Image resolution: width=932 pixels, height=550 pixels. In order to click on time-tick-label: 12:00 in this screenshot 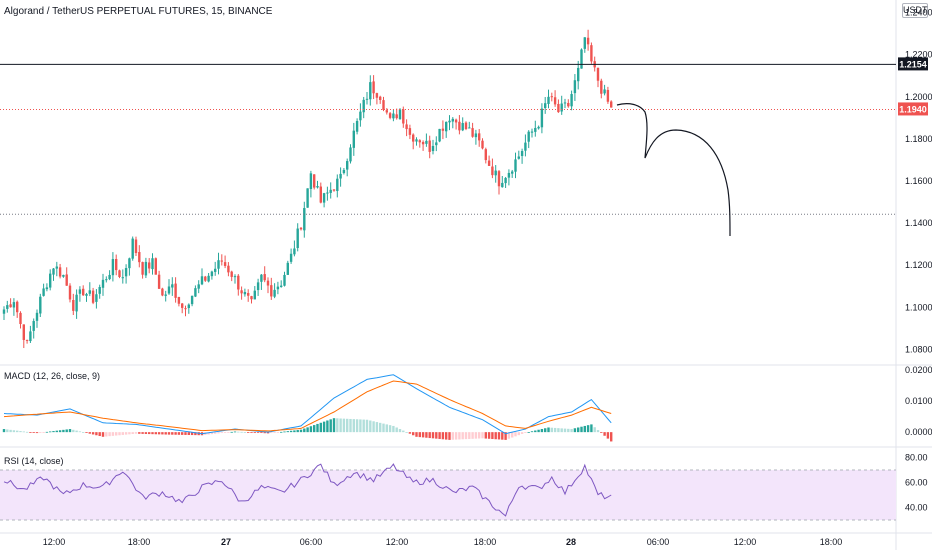, I will do `click(745, 542)`.